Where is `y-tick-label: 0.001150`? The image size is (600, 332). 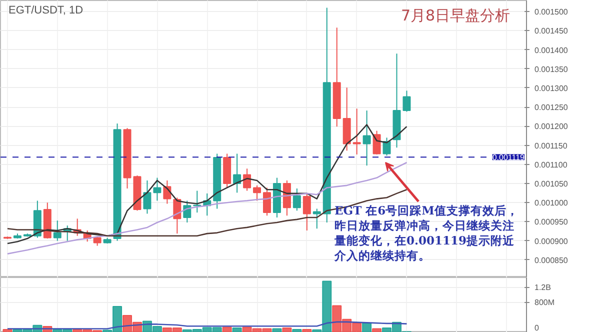 y-tick-label: 0.001150 is located at coordinates (551, 145).